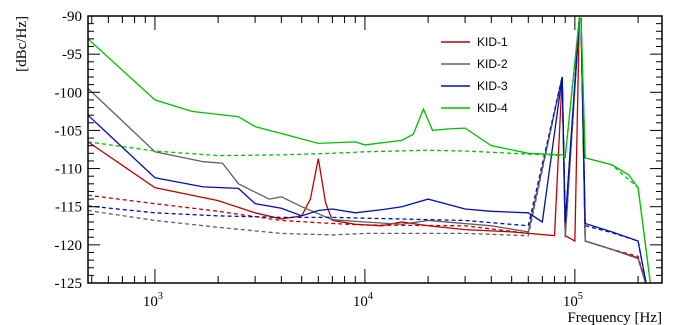 The width and height of the screenshot is (686, 325). I want to click on y-tick-label: -90, so click(72, 17).